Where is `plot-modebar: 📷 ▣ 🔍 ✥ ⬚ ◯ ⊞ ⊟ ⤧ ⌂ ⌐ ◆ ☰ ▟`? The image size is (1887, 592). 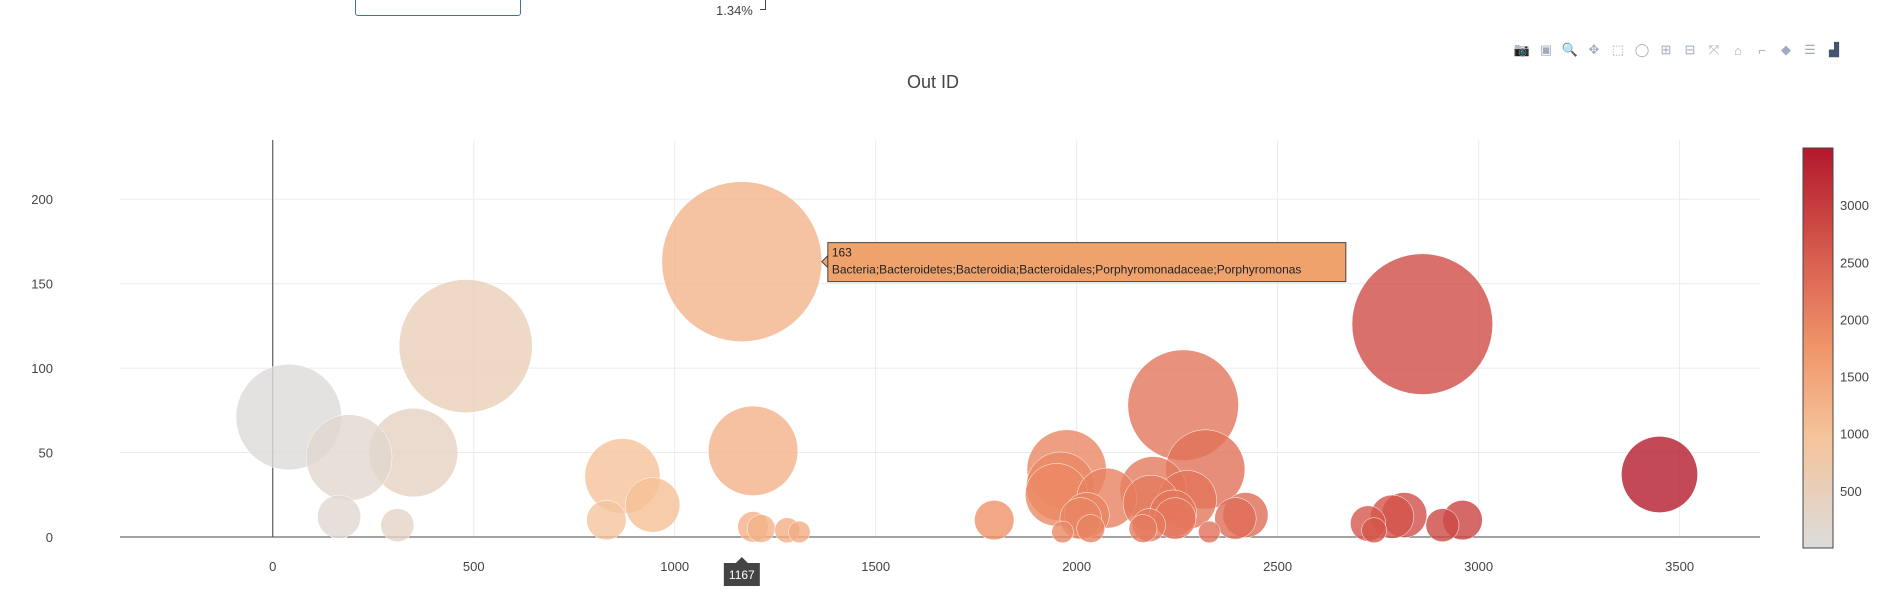 plot-modebar: 📷 ▣ 🔍 ✥ ⬚ ◯ ⊞ ⊟ ⤧ ⌂ ⌐ ◆ ☰ ▟ is located at coordinates (1678, 50).